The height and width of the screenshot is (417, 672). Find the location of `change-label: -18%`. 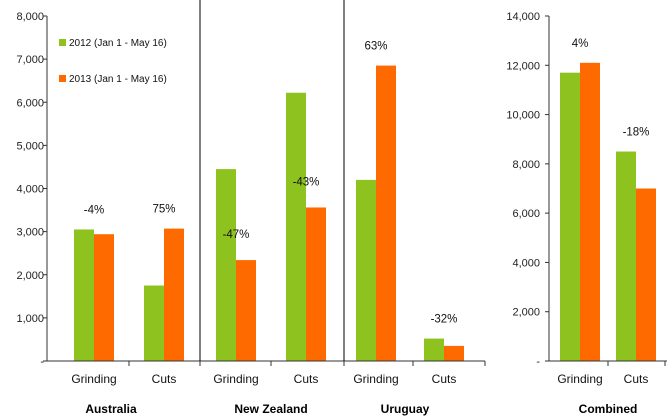

change-label: -18% is located at coordinates (636, 133).